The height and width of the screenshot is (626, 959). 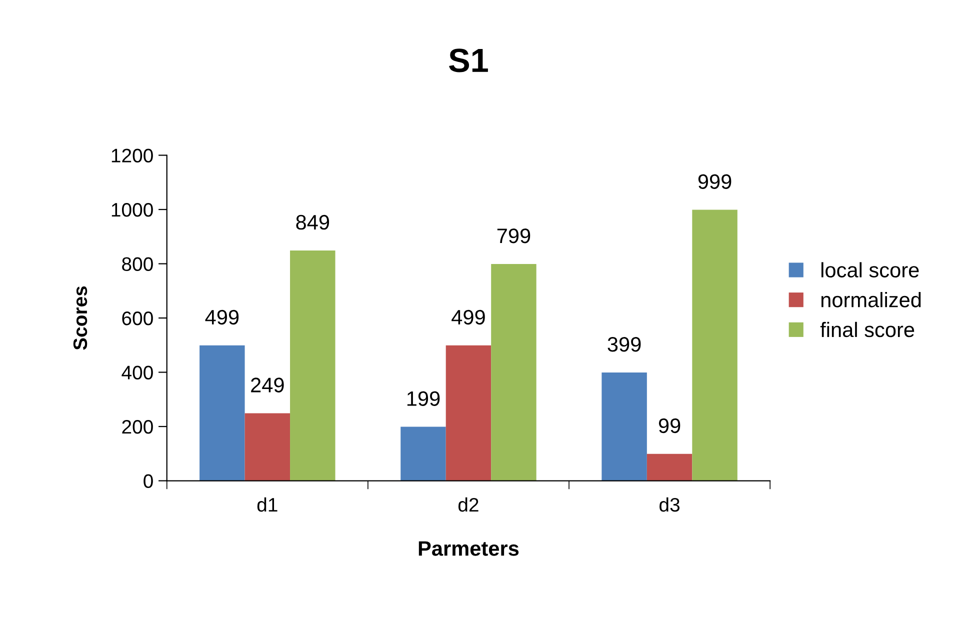 What do you see at coordinates (423, 398) in the screenshot?
I see `data-label: 199` at bounding box center [423, 398].